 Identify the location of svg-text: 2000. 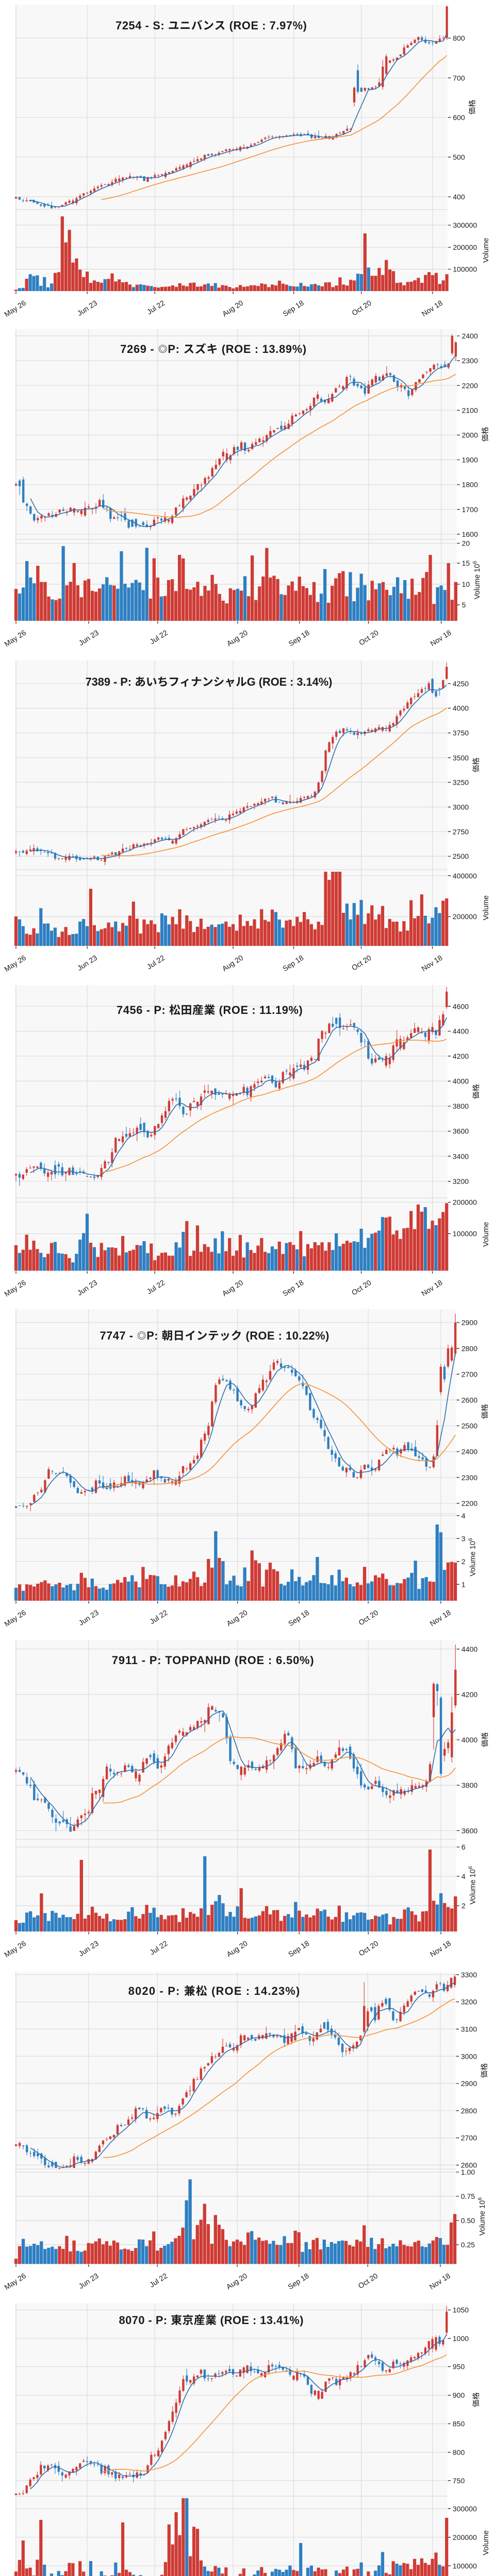
(470, 435).